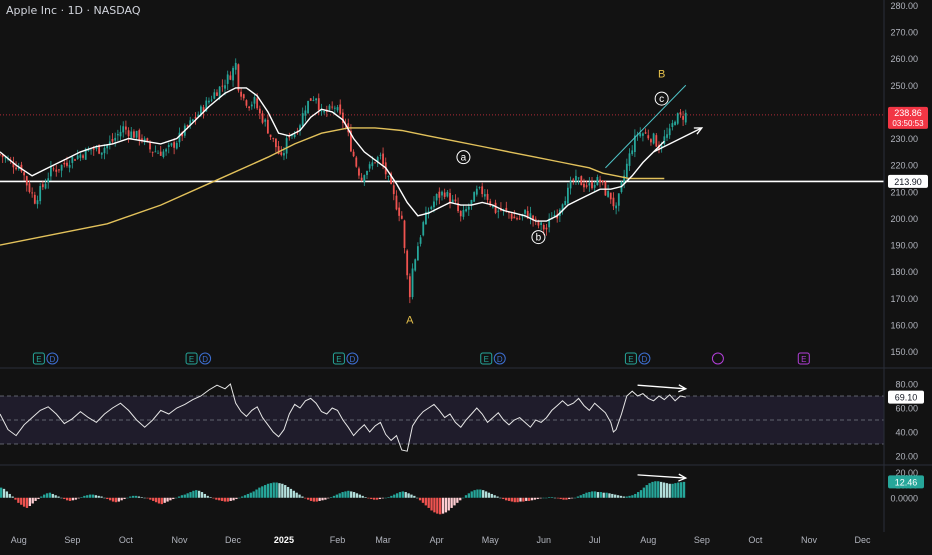 The width and height of the screenshot is (932, 555). Describe the element at coordinates (344, 494) in the screenshot. I see `macd-pane` at that location.